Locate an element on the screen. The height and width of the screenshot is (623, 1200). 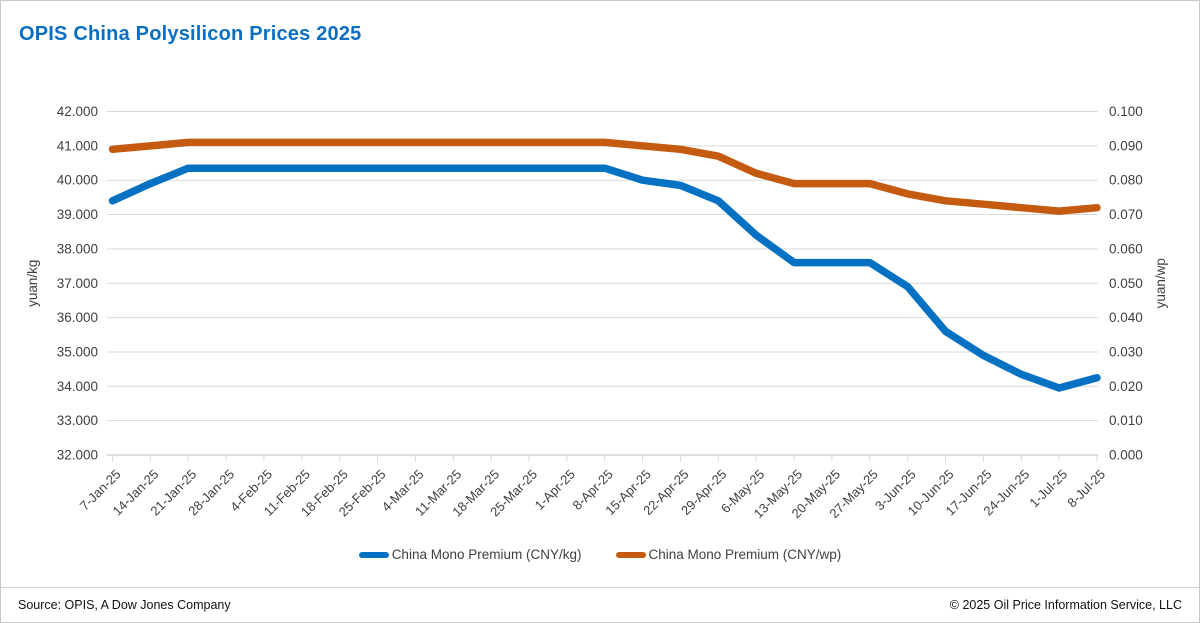
series-line-cny-wp is located at coordinates (604, 176).